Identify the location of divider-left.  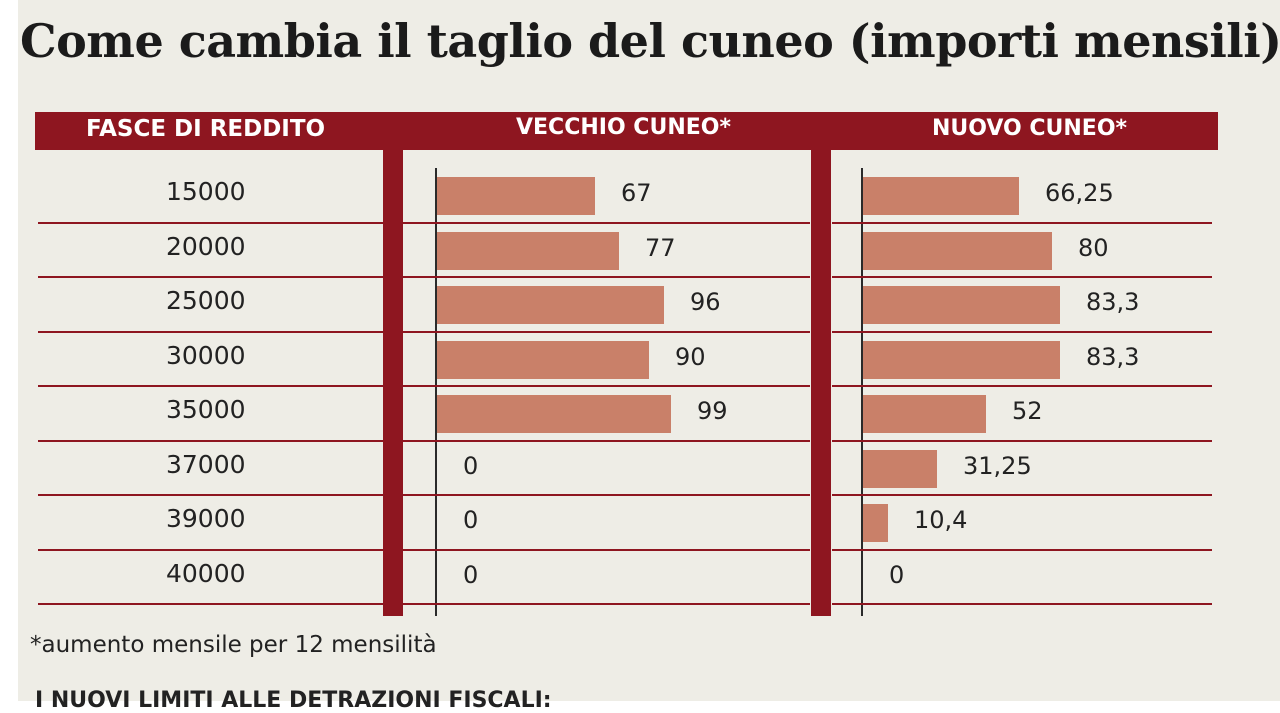
(393, 364).